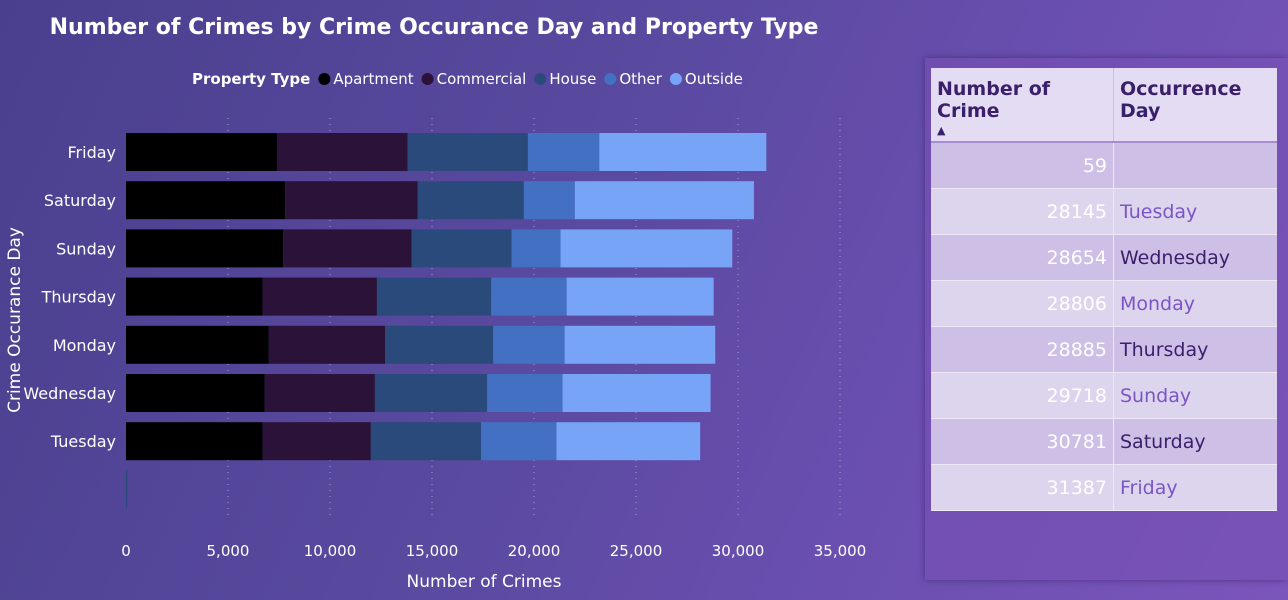  Describe the element at coordinates (1181, 100) in the screenshot. I see `header-day-label: Occurrence Day` at that location.